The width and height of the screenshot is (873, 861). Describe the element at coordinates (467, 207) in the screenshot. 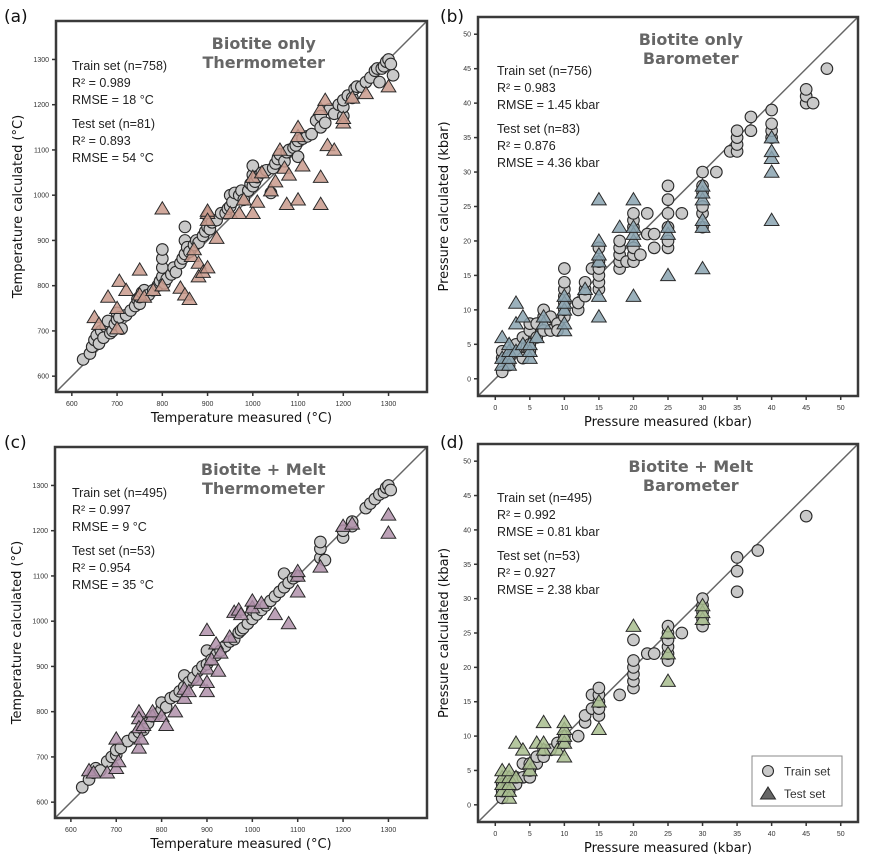

I see `y-tick-label: 25` at that location.